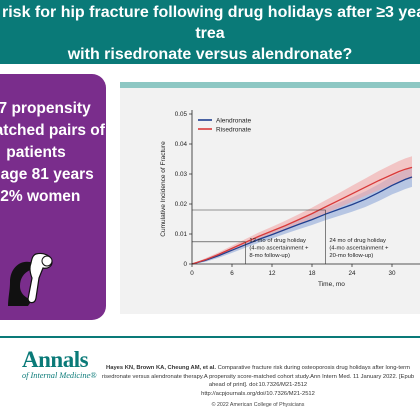  Describe the element at coordinates (181, 144) in the screenshot. I see `y-tick-label: 0.04` at that location.